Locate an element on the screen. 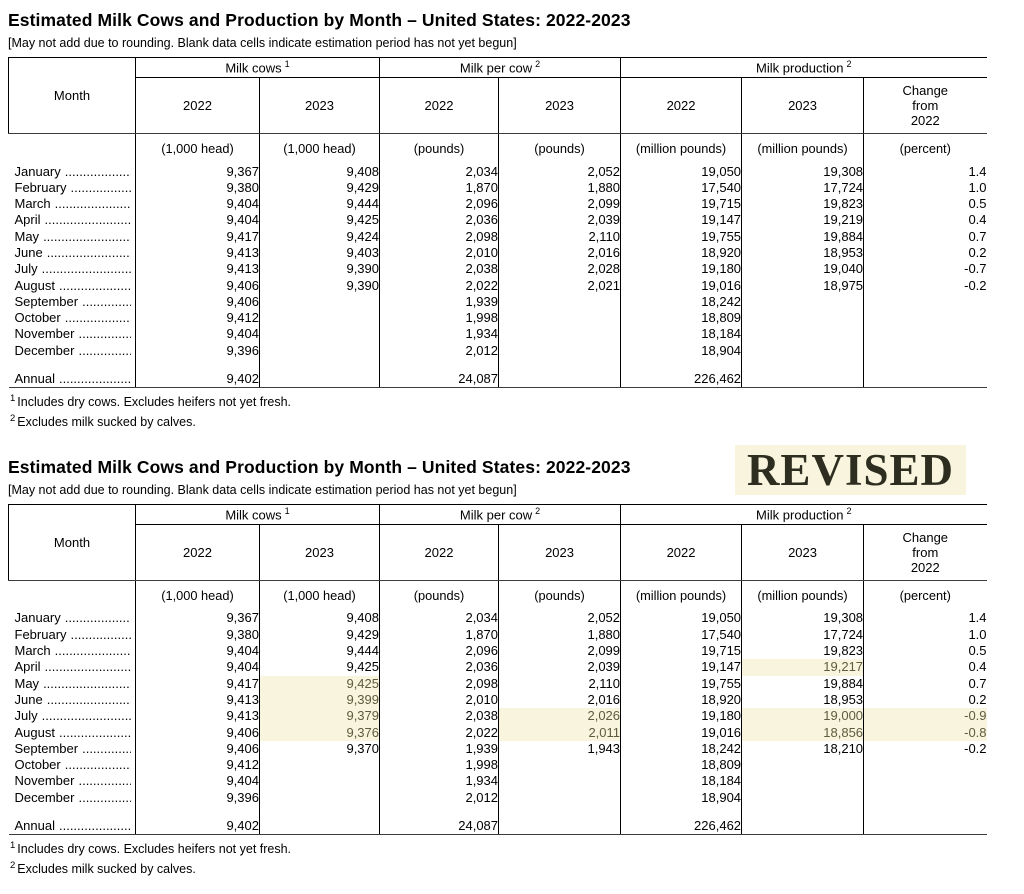 The height and width of the screenshot is (894, 1024). group-label: Milk per cow is located at coordinates (496, 68).